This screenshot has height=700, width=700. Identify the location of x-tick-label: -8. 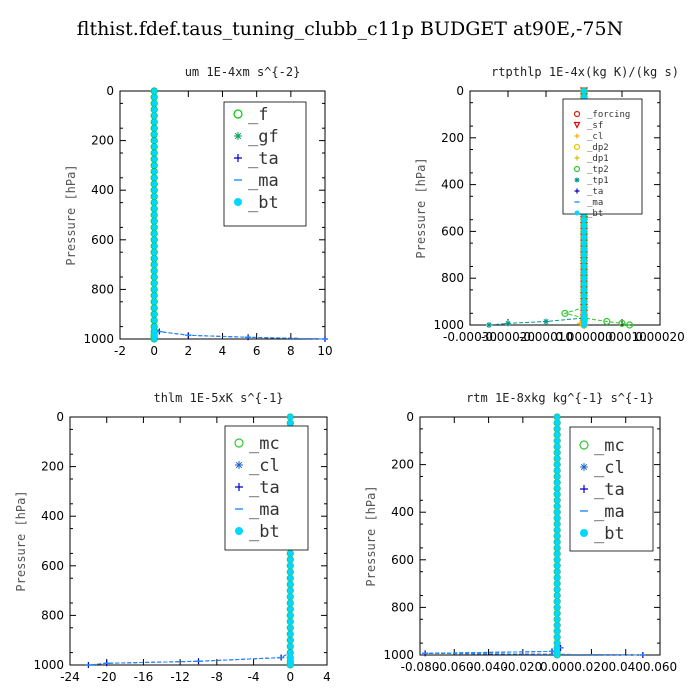
(217, 677).